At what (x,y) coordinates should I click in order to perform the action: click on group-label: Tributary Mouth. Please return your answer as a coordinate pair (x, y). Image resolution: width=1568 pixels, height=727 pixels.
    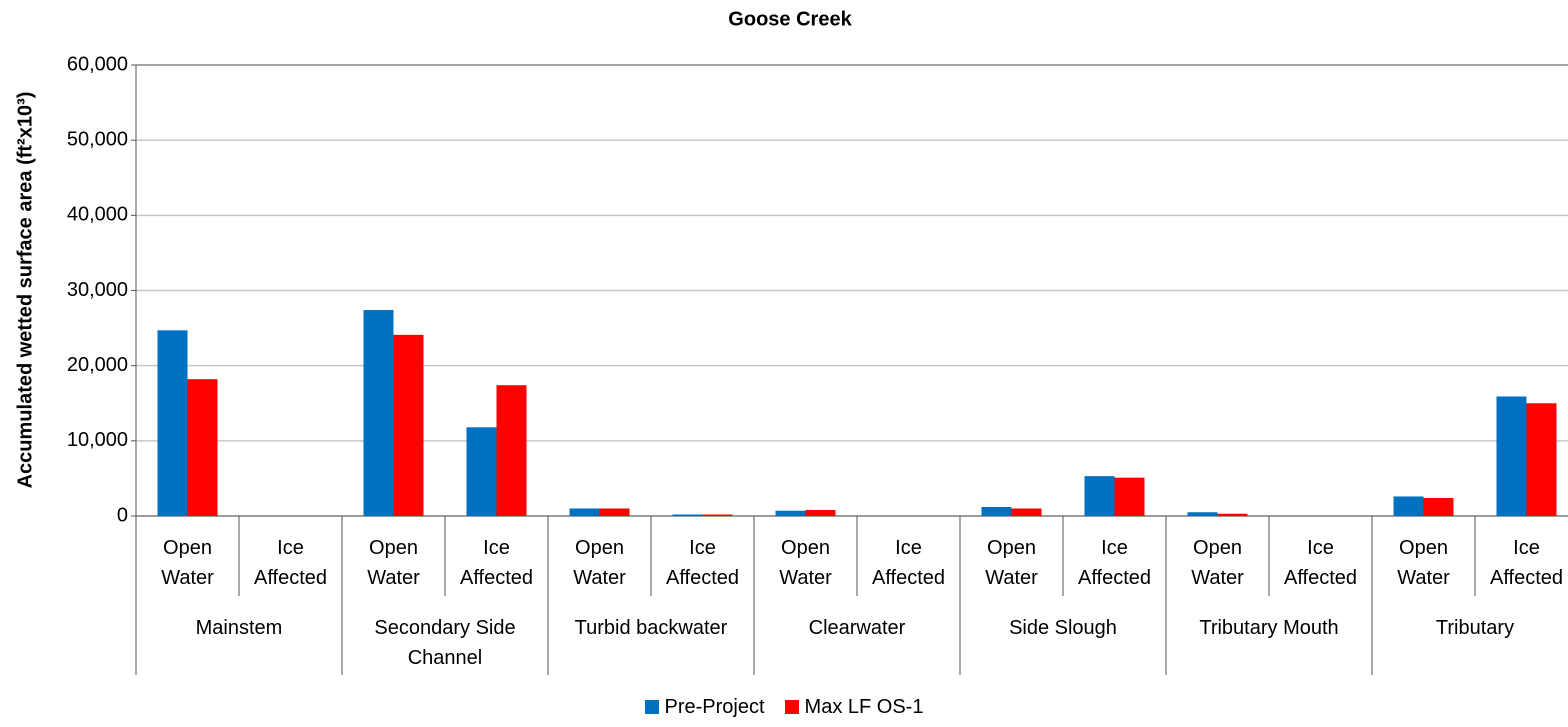
    Looking at the image, I should click on (1269, 628).